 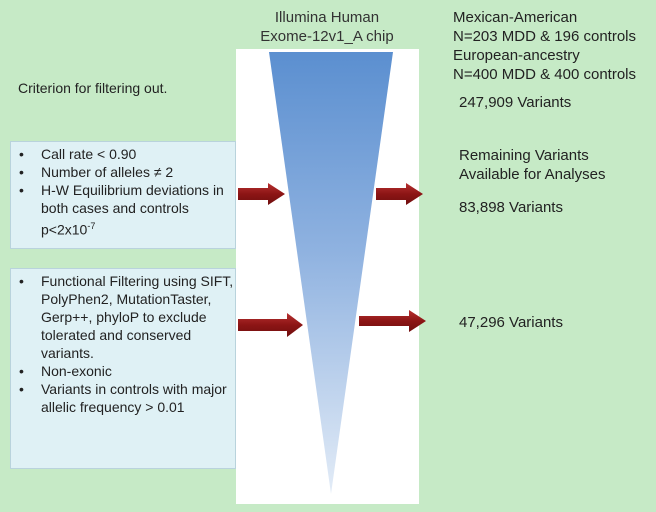 What do you see at coordinates (107, 172) in the screenshot?
I see `filter-item-text: Number of alleles ≠ 2` at bounding box center [107, 172].